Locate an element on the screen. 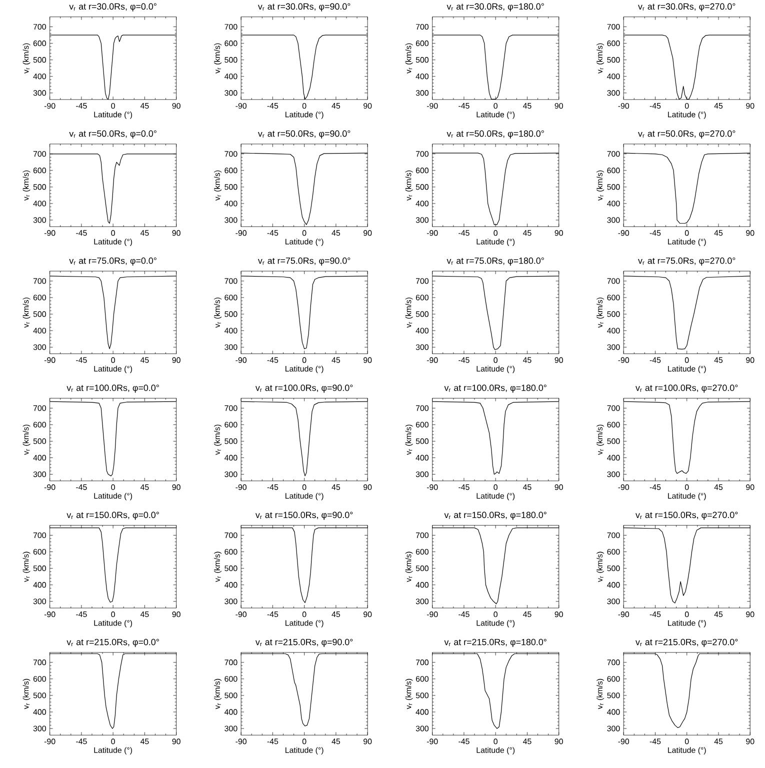 The width and height of the screenshot is (765, 768). chart-title: v$_{r}$ at r=215.0Rs, φ=270.0° is located at coordinates (687, 642).